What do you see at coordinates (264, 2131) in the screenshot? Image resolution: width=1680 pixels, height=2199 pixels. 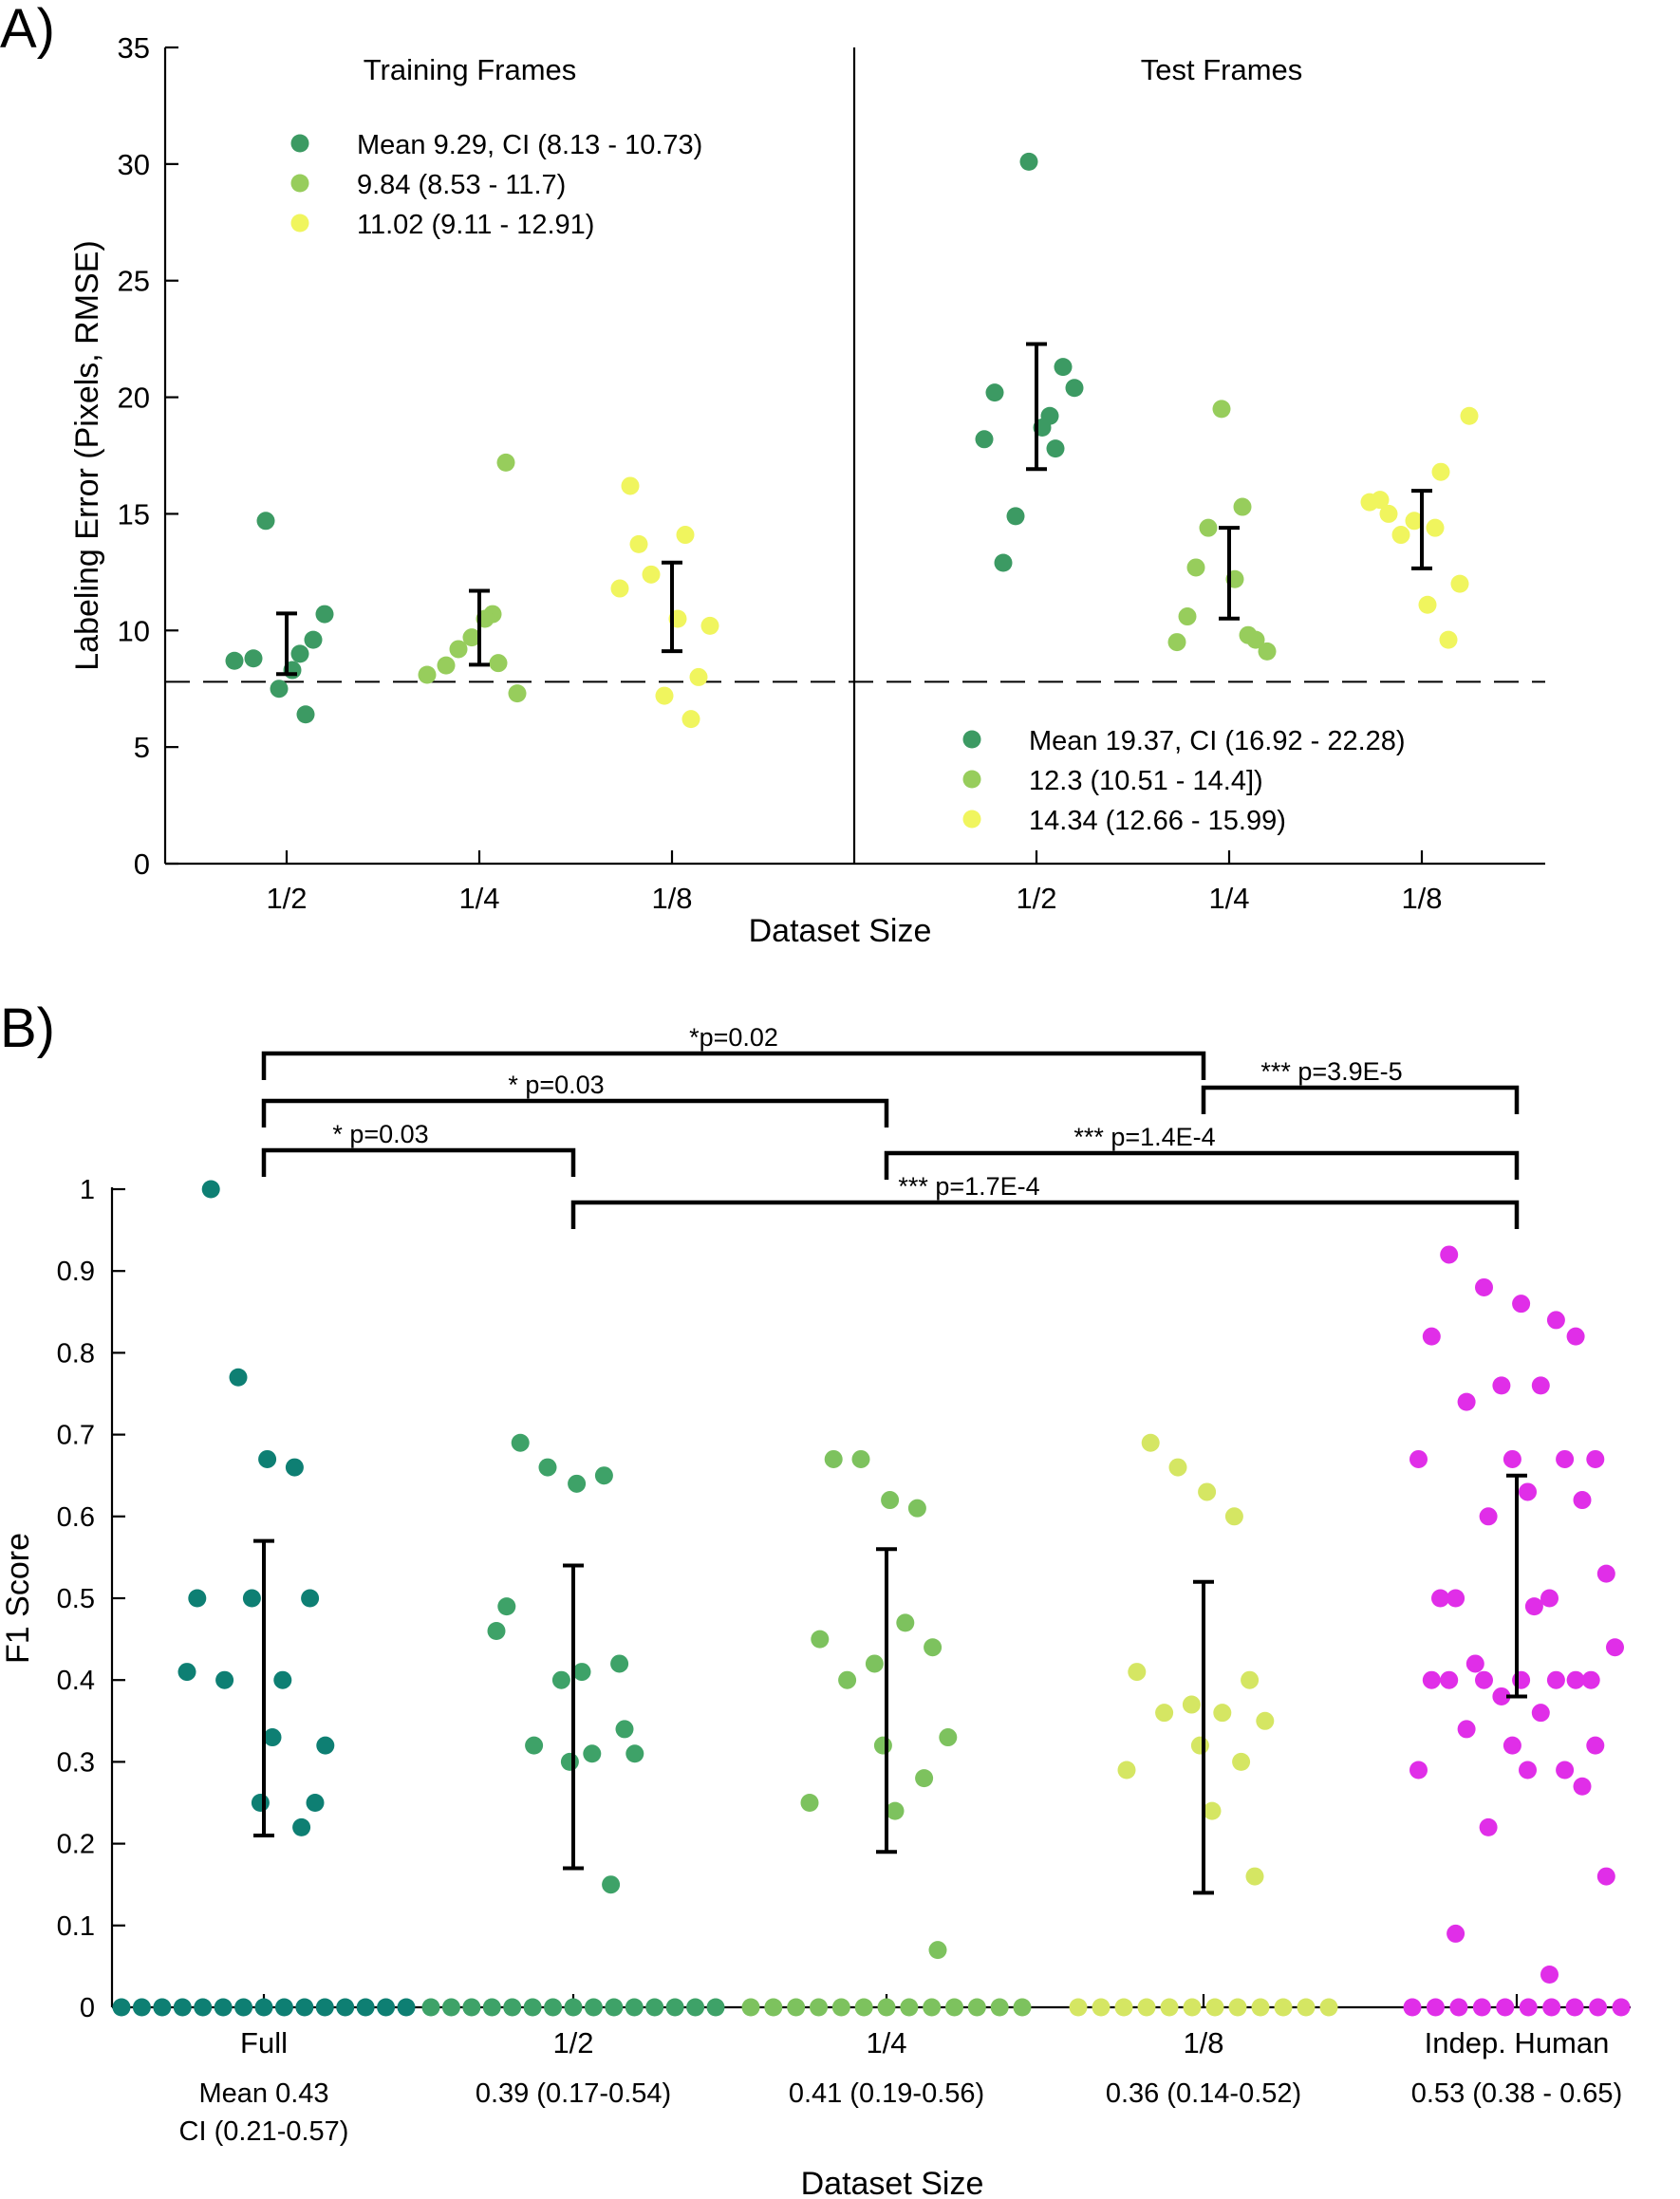 I see `group-summary: CI (0.21-0.57)` at bounding box center [264, 2131].